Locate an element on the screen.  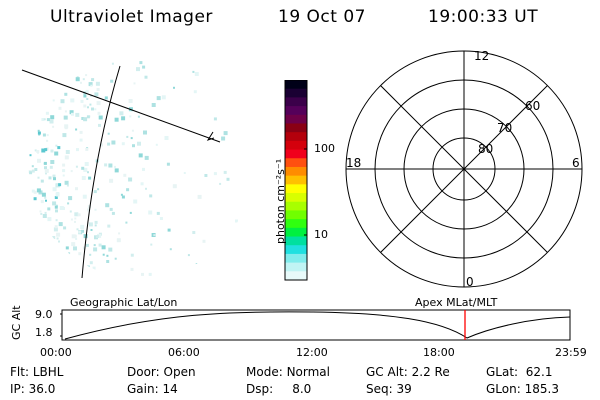
time-tick-0000: 00:00 is located at coordinates (56, 352).